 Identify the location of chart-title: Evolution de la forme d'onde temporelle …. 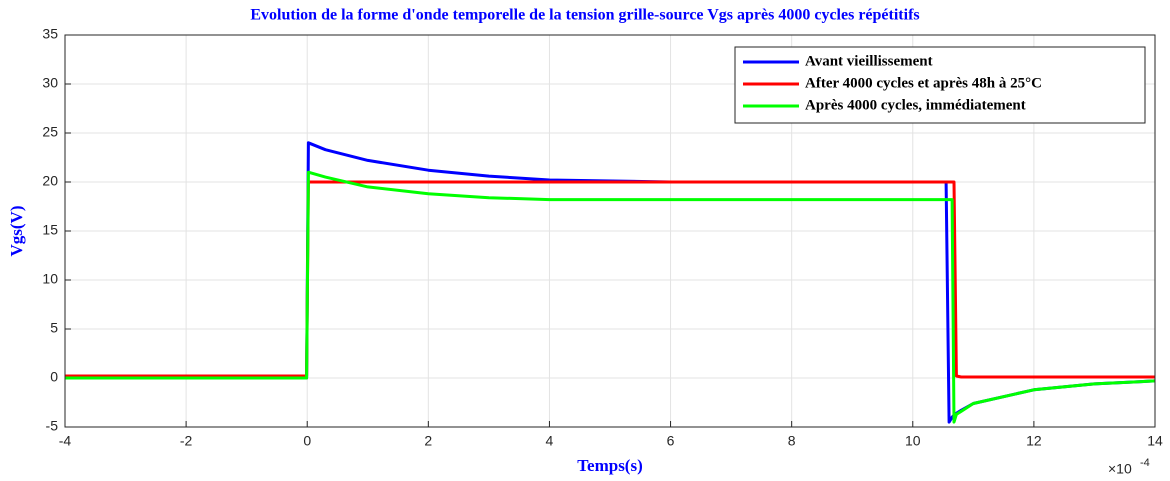
(584, 15).